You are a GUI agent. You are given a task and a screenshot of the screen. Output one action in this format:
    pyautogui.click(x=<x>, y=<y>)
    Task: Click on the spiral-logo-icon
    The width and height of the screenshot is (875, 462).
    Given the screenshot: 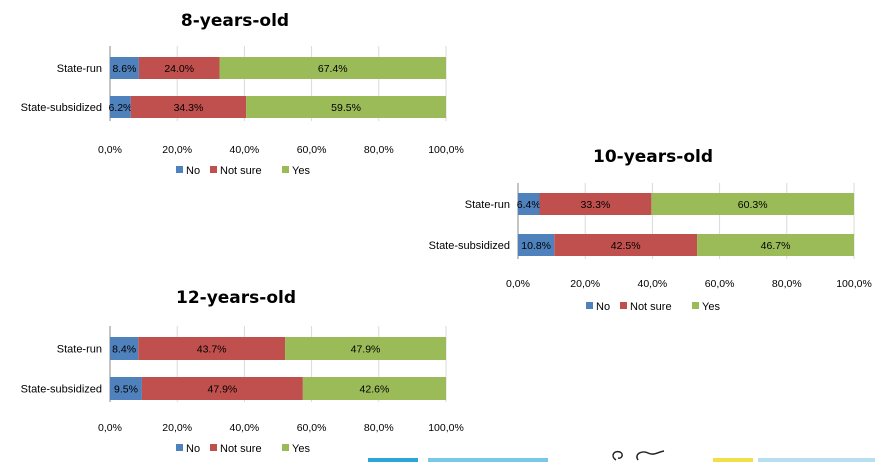 What is the action you would take?
    pyautogui.click(x=638, y=455)
    